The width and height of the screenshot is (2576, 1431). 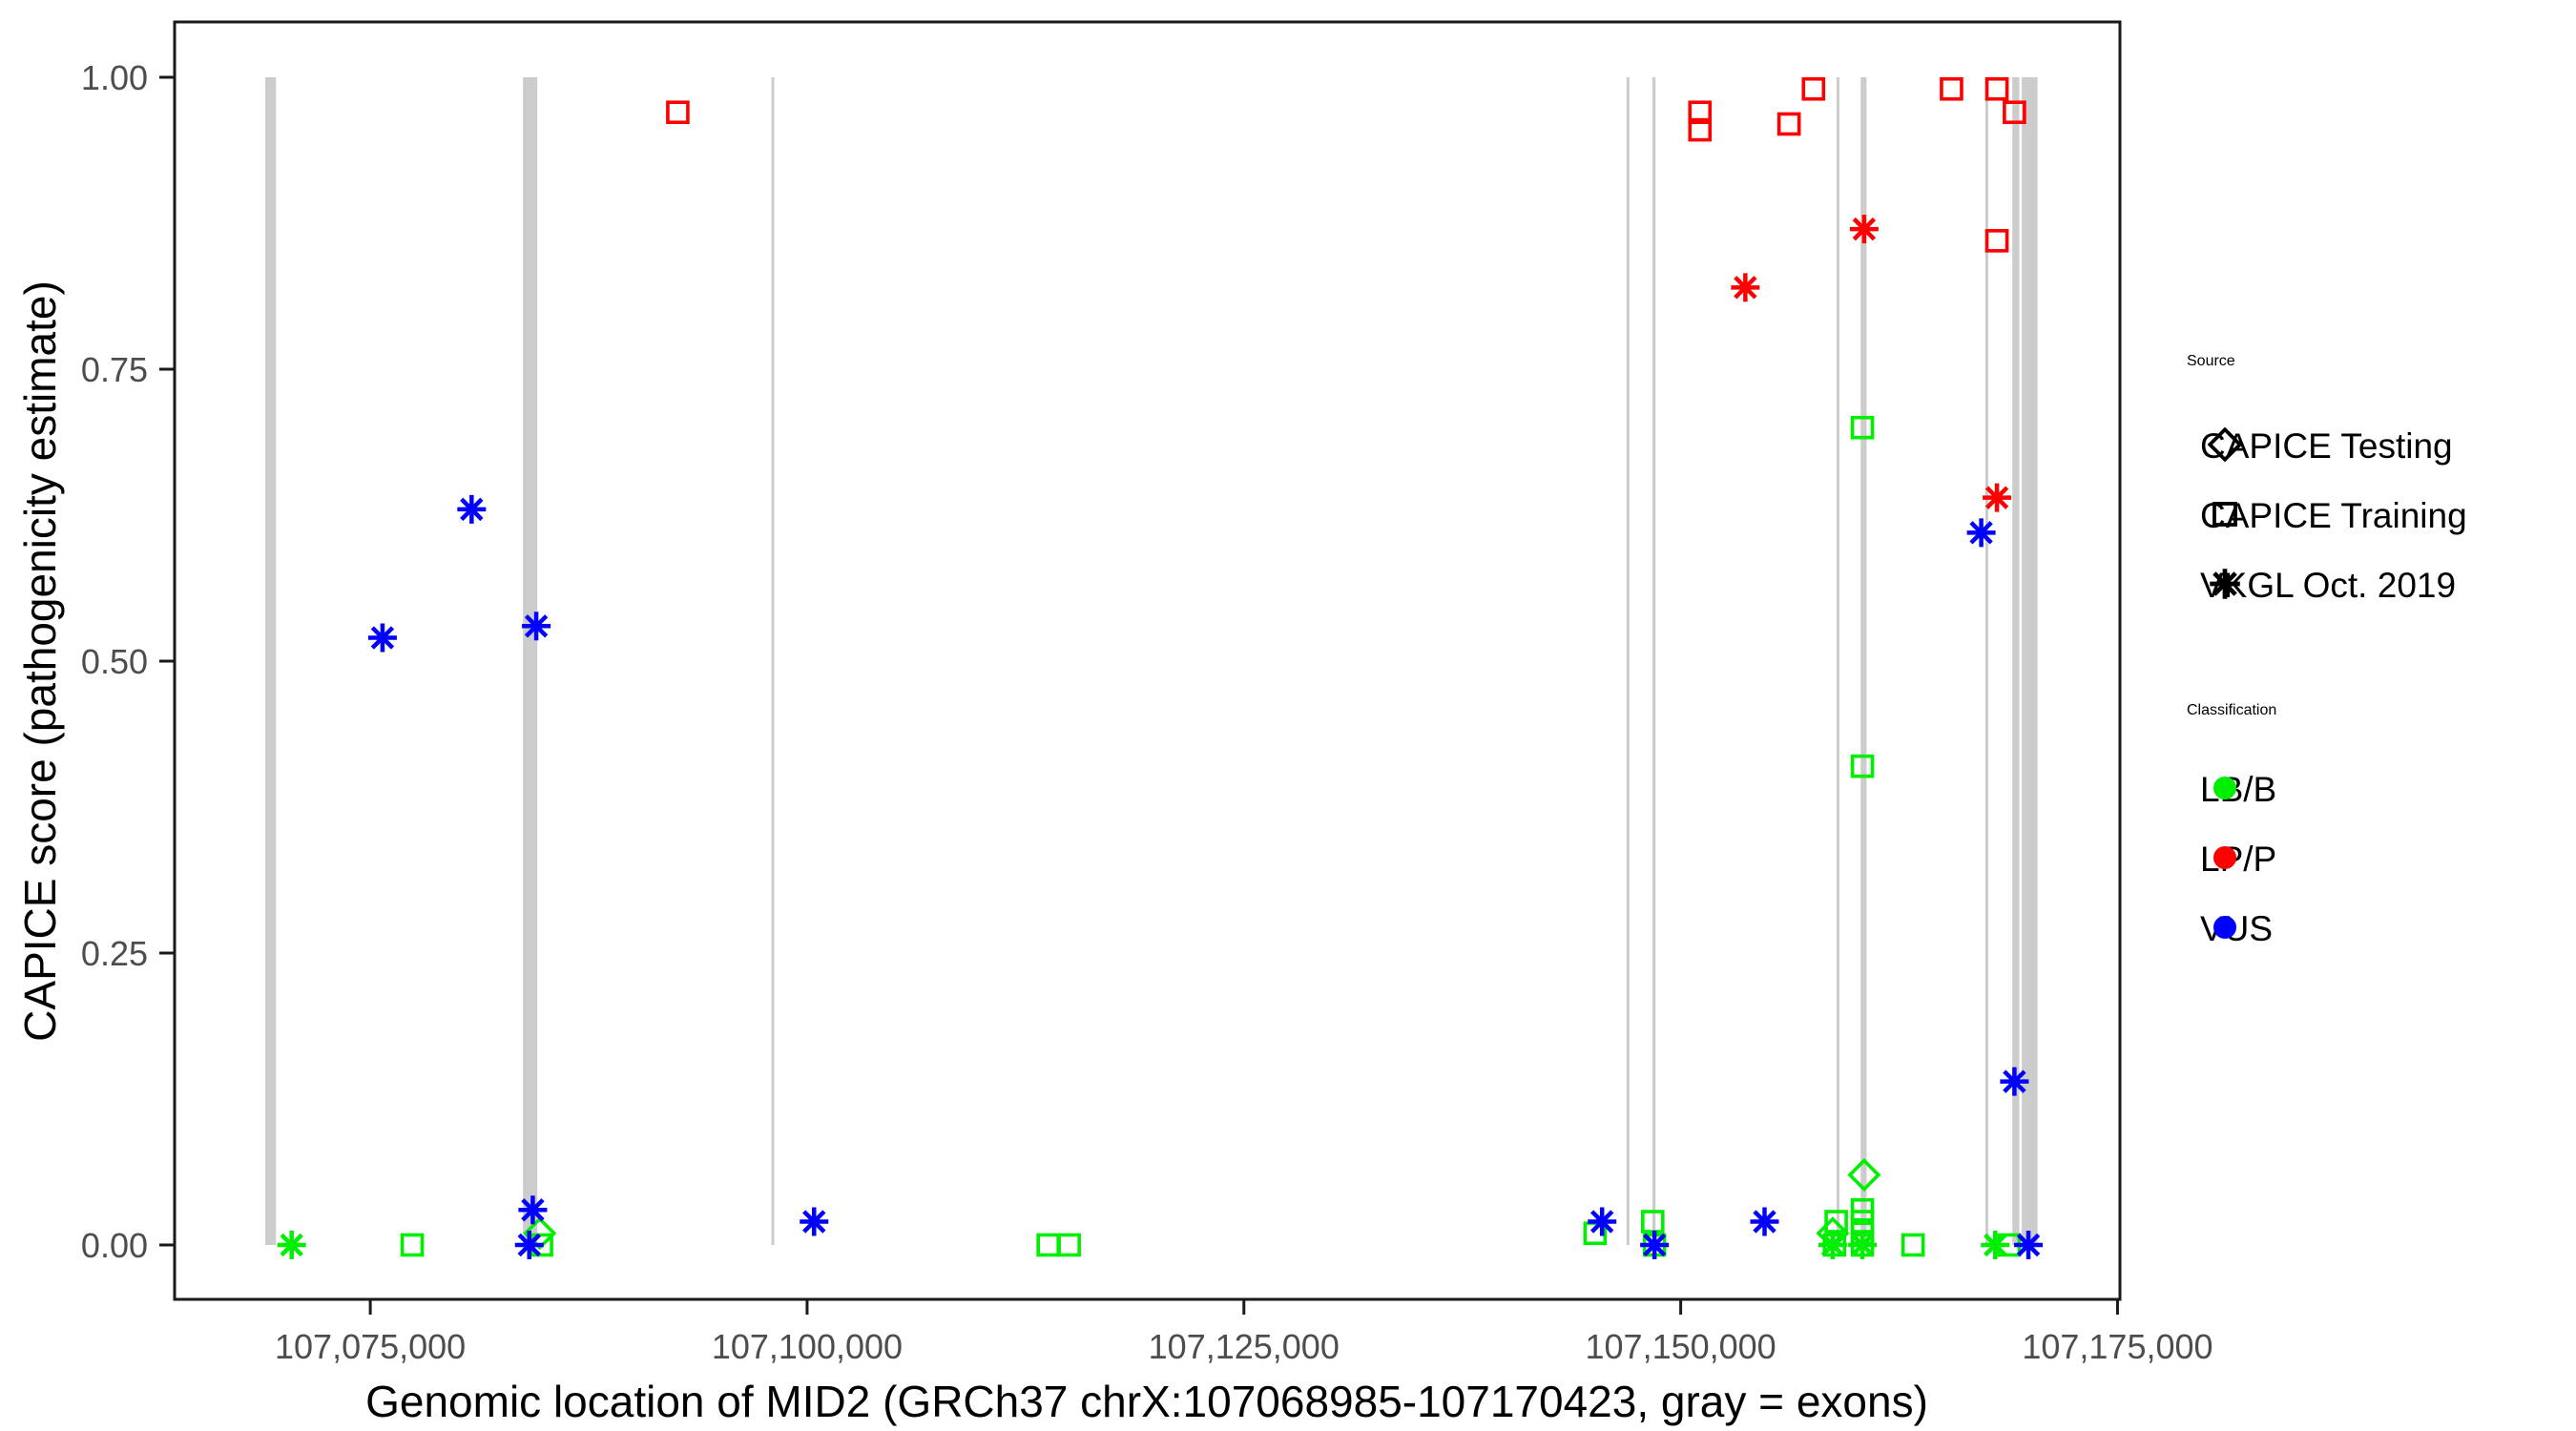 I want to click on y-tick-label: 0.50, so click(x=114, y=661).